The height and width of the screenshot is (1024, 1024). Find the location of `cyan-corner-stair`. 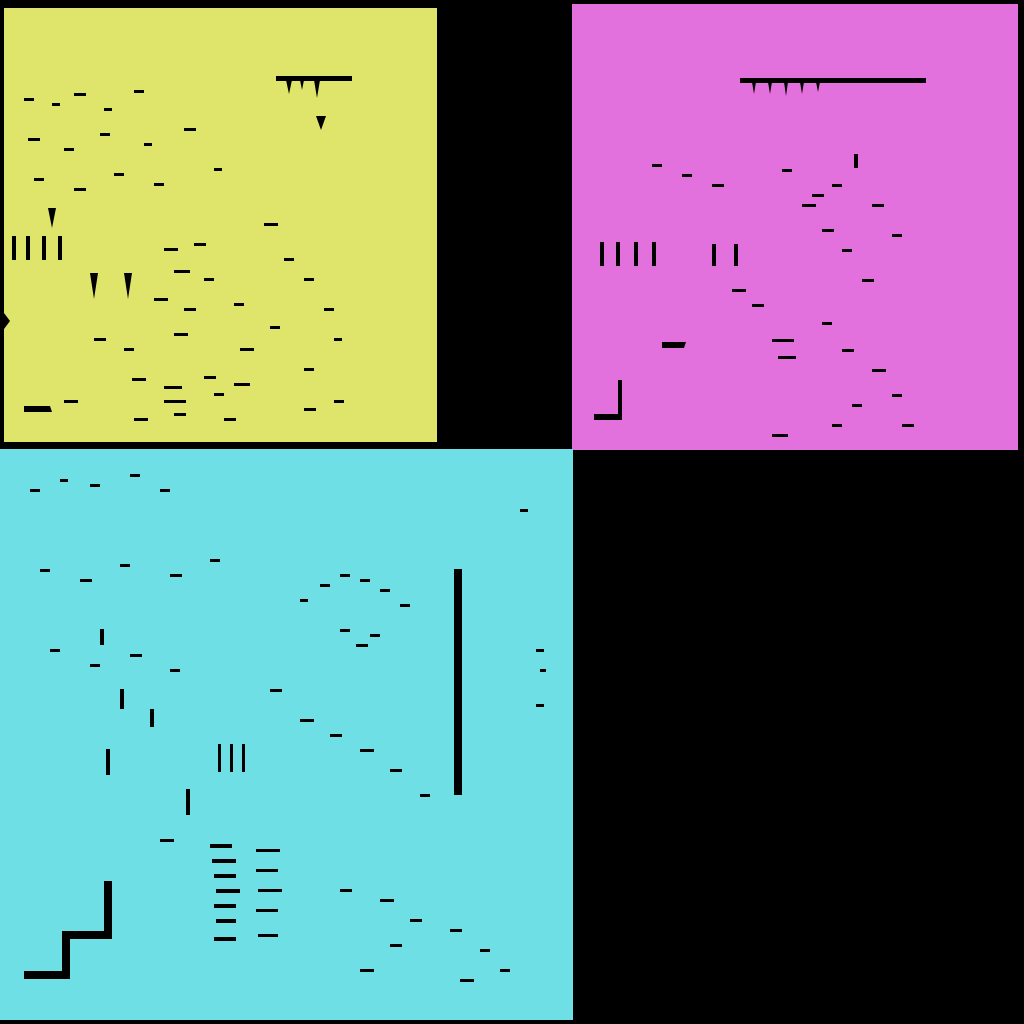

cyan-corner-stair is located at coordinates (68, 930).